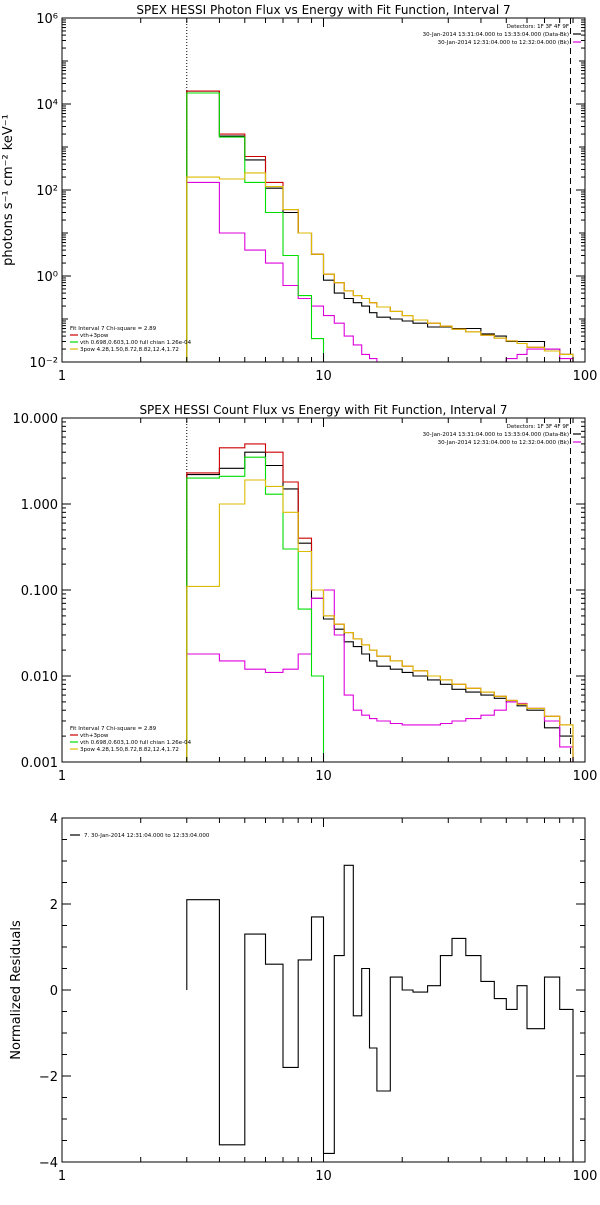 The height and width of the screenshot is (1205, 600). I want to click on series-3pow, so click(380, 267).